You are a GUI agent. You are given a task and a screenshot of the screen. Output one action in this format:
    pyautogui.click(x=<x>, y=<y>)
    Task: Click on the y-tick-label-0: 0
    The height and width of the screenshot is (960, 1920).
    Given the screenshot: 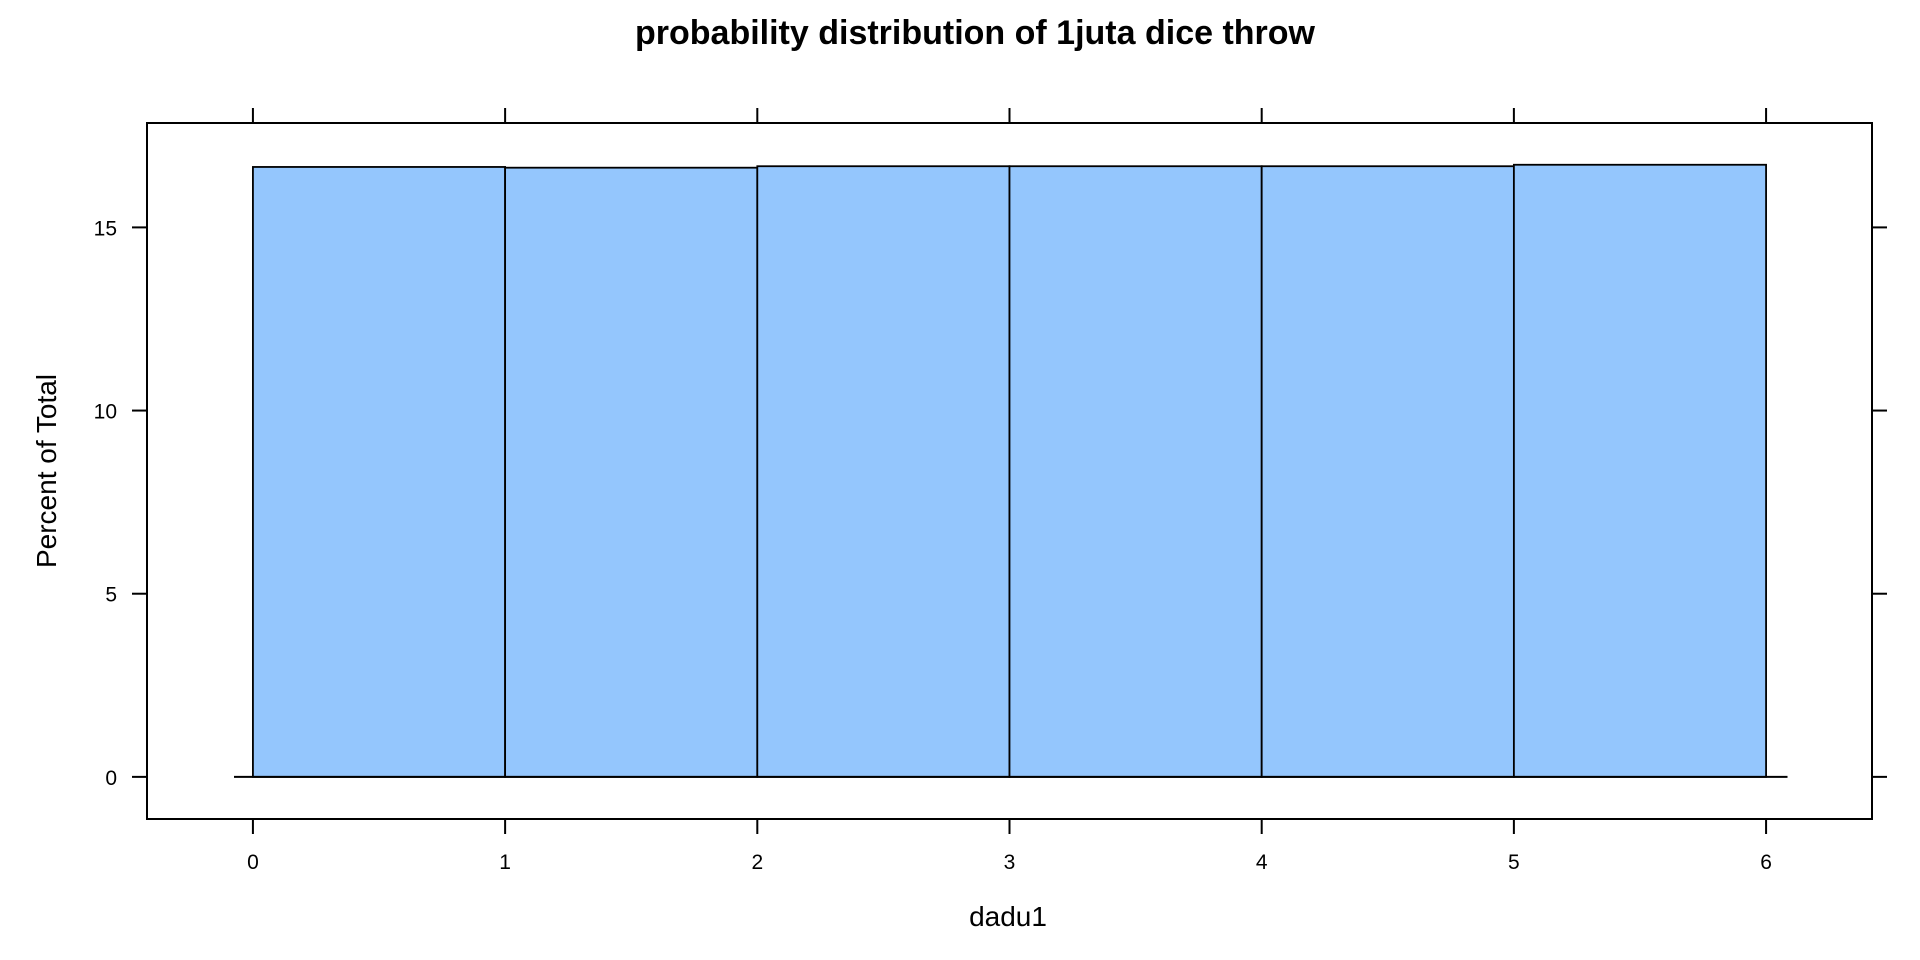 What is the action you would take?
    pyautogui.click(x=111, y=778)
    